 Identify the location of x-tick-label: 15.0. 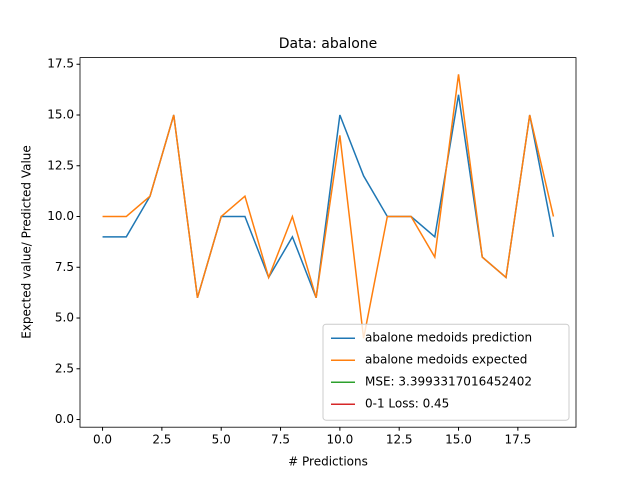
(458, 440).